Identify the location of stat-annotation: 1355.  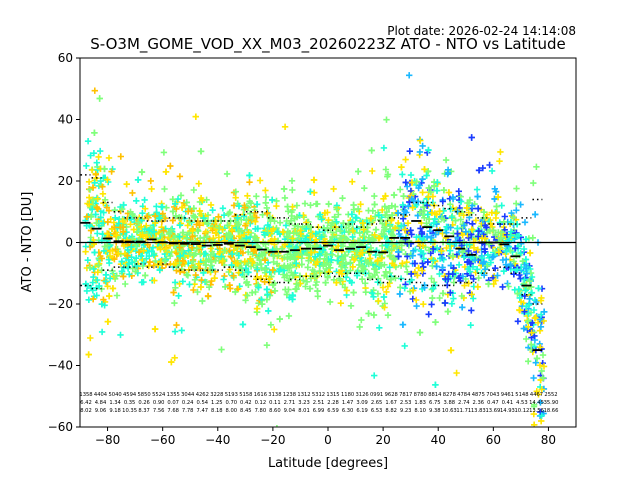
(173, 395).